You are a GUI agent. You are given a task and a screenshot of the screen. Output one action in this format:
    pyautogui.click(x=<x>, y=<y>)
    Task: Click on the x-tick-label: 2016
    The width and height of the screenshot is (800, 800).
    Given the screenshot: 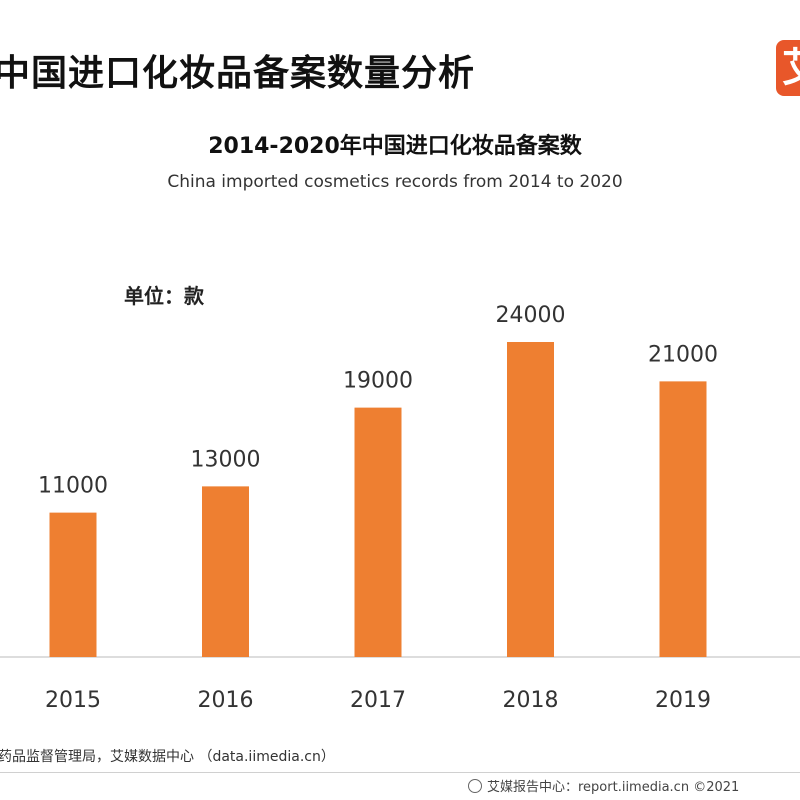 What is the action you would take?
    pyautogui.click(x=226, y=700)
    